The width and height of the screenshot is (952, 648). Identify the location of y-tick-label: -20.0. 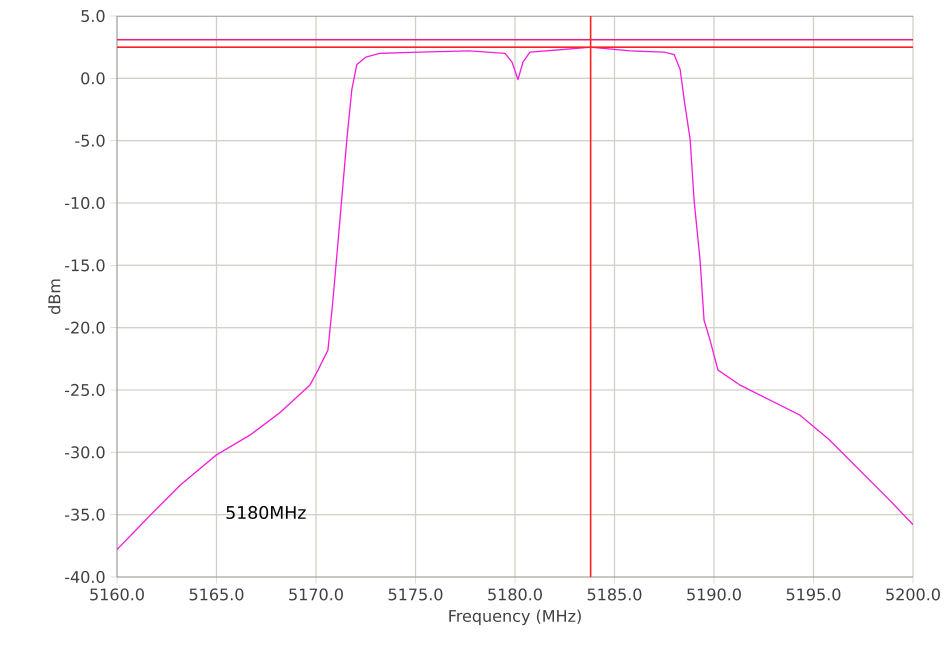
(85, 328).